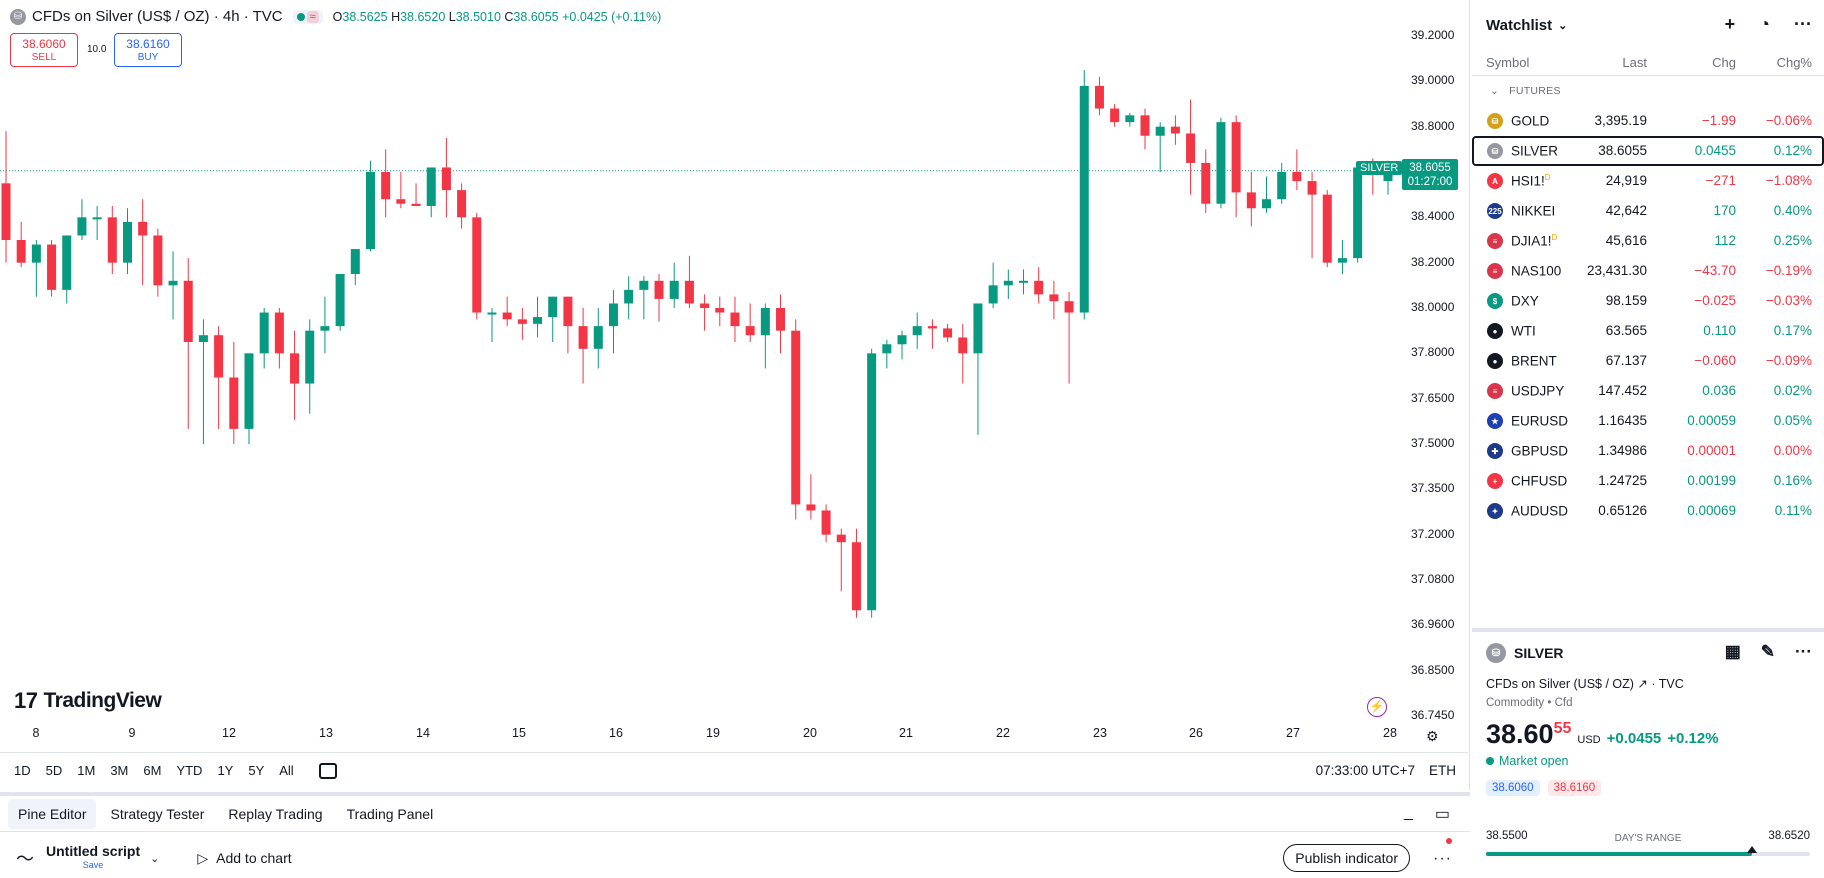 Image resolution: width=1824 pixels, height=878 pixels. I want to click on lightning-icon: ⚡, so click(1377, 707).